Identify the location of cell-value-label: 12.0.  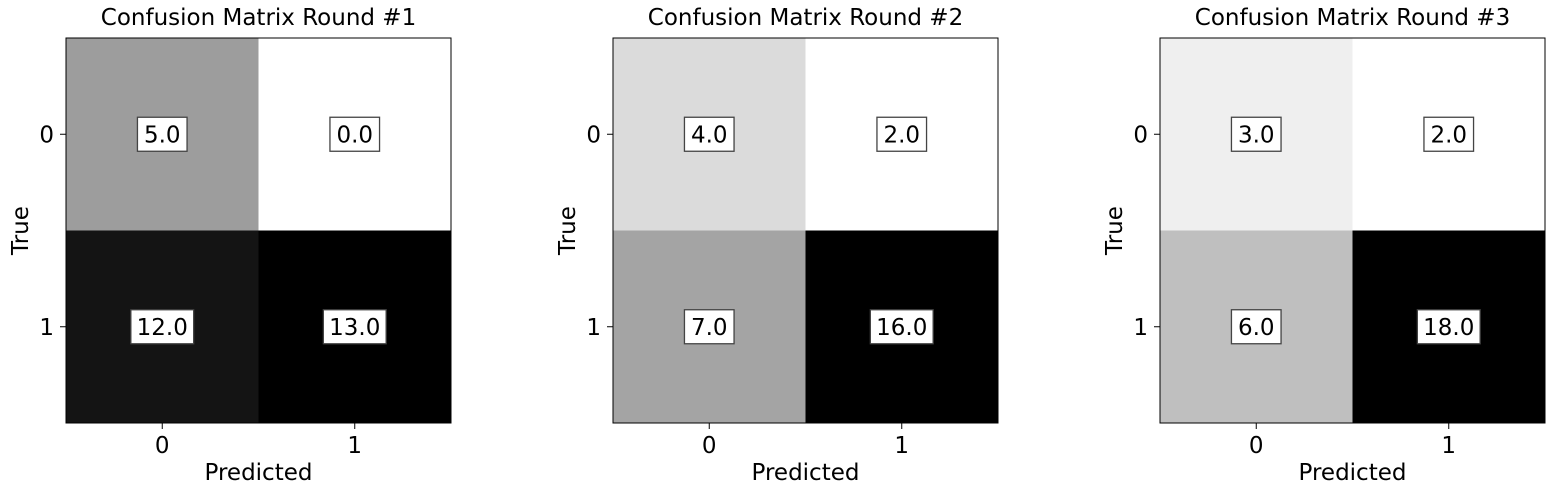
(162, 328).